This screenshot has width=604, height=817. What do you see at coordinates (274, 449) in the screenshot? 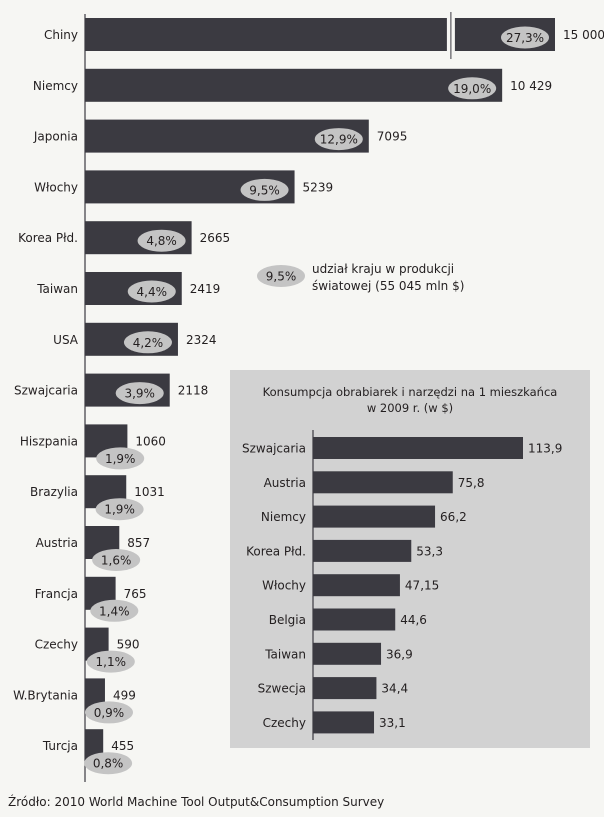
I see `inset-category-label: Szwajcaria` at bounding box center [274, 449].